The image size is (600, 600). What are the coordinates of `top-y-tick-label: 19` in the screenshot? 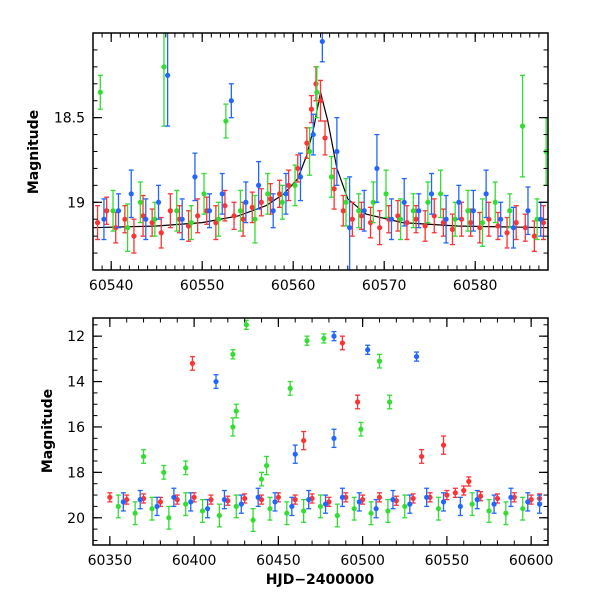 It's located at (76, 203).